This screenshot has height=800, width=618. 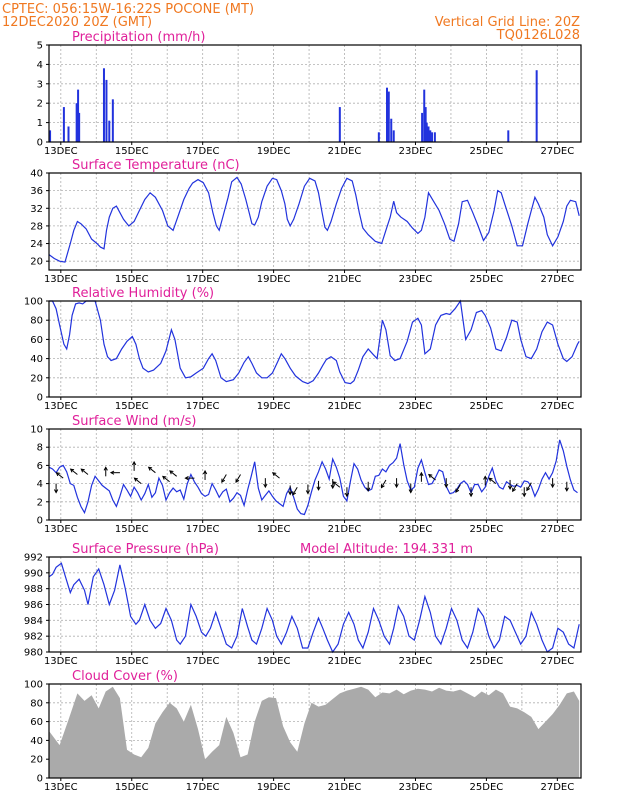 What do you see at coordinates (386, 549) in the screenshot?
I see `model-altitude-note: Model Altitude: 194.331 m` at bounding box center [386, 549].